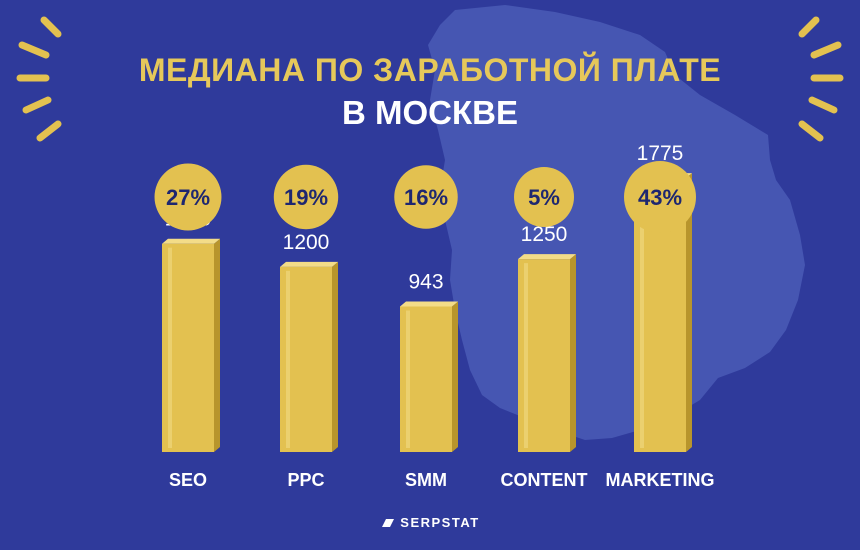 The height and width of the screenshot is (550, 860). Describe the element at coordinates (544, 328) in the screenshot. I see `bar-group-content: 1250 5% CONTENT` at that location.